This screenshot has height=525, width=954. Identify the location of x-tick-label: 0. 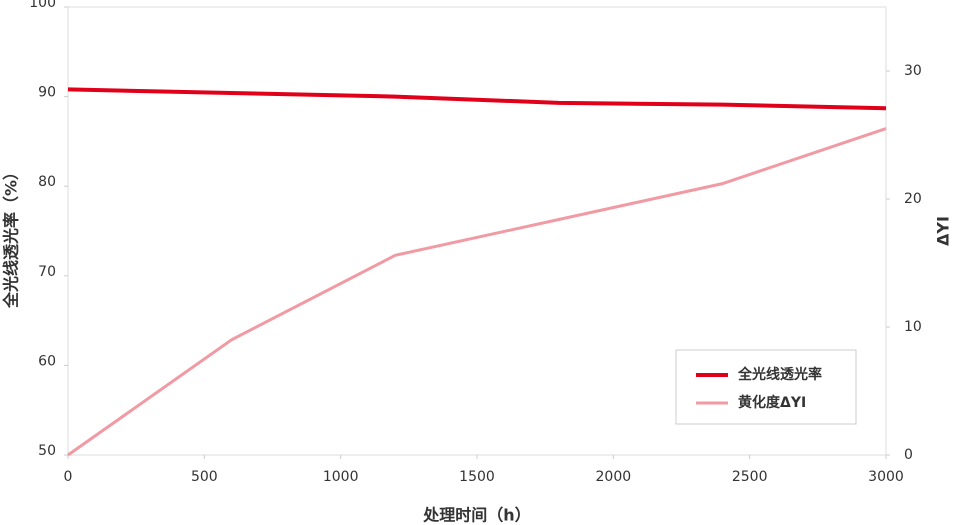
(68, 477).